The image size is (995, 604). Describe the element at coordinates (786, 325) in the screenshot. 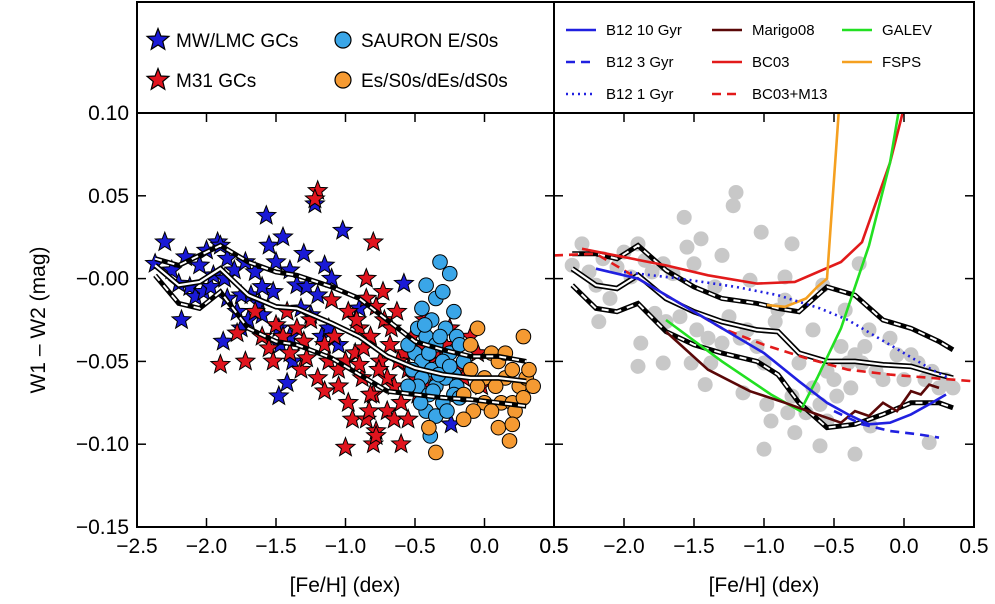

I see `model-line-b12-1-gyr` at that location.